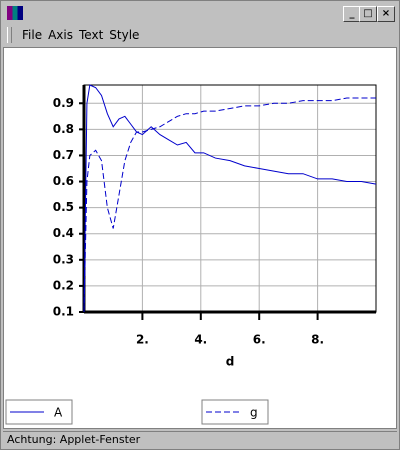  Describe the element at coordinates (200, 35) in the screenshot. I see `menu-bar: File Axis Text Style` at that location.